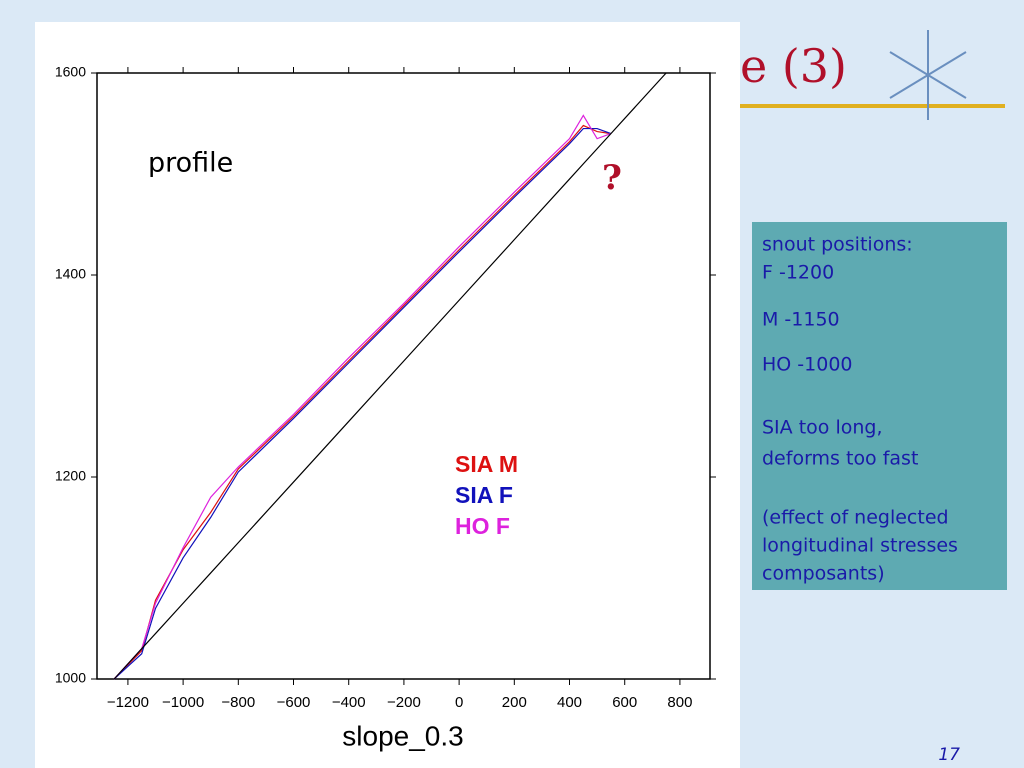  What do you see at coordinates (612, 178) in the screenshot?
I see `question-mark: ?` at bounding box center [612, 178].